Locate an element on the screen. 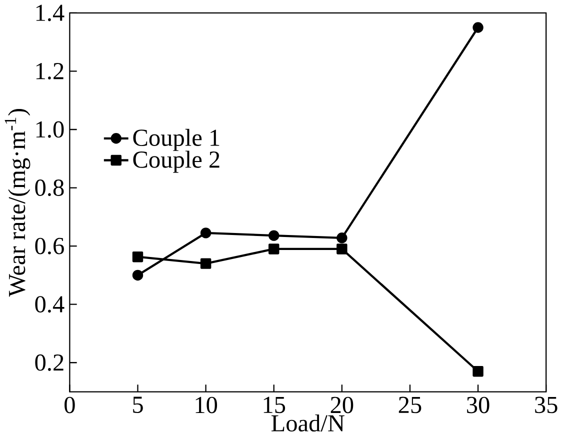  y-tick-label: 0.4 is located at coordinates (49, 304).